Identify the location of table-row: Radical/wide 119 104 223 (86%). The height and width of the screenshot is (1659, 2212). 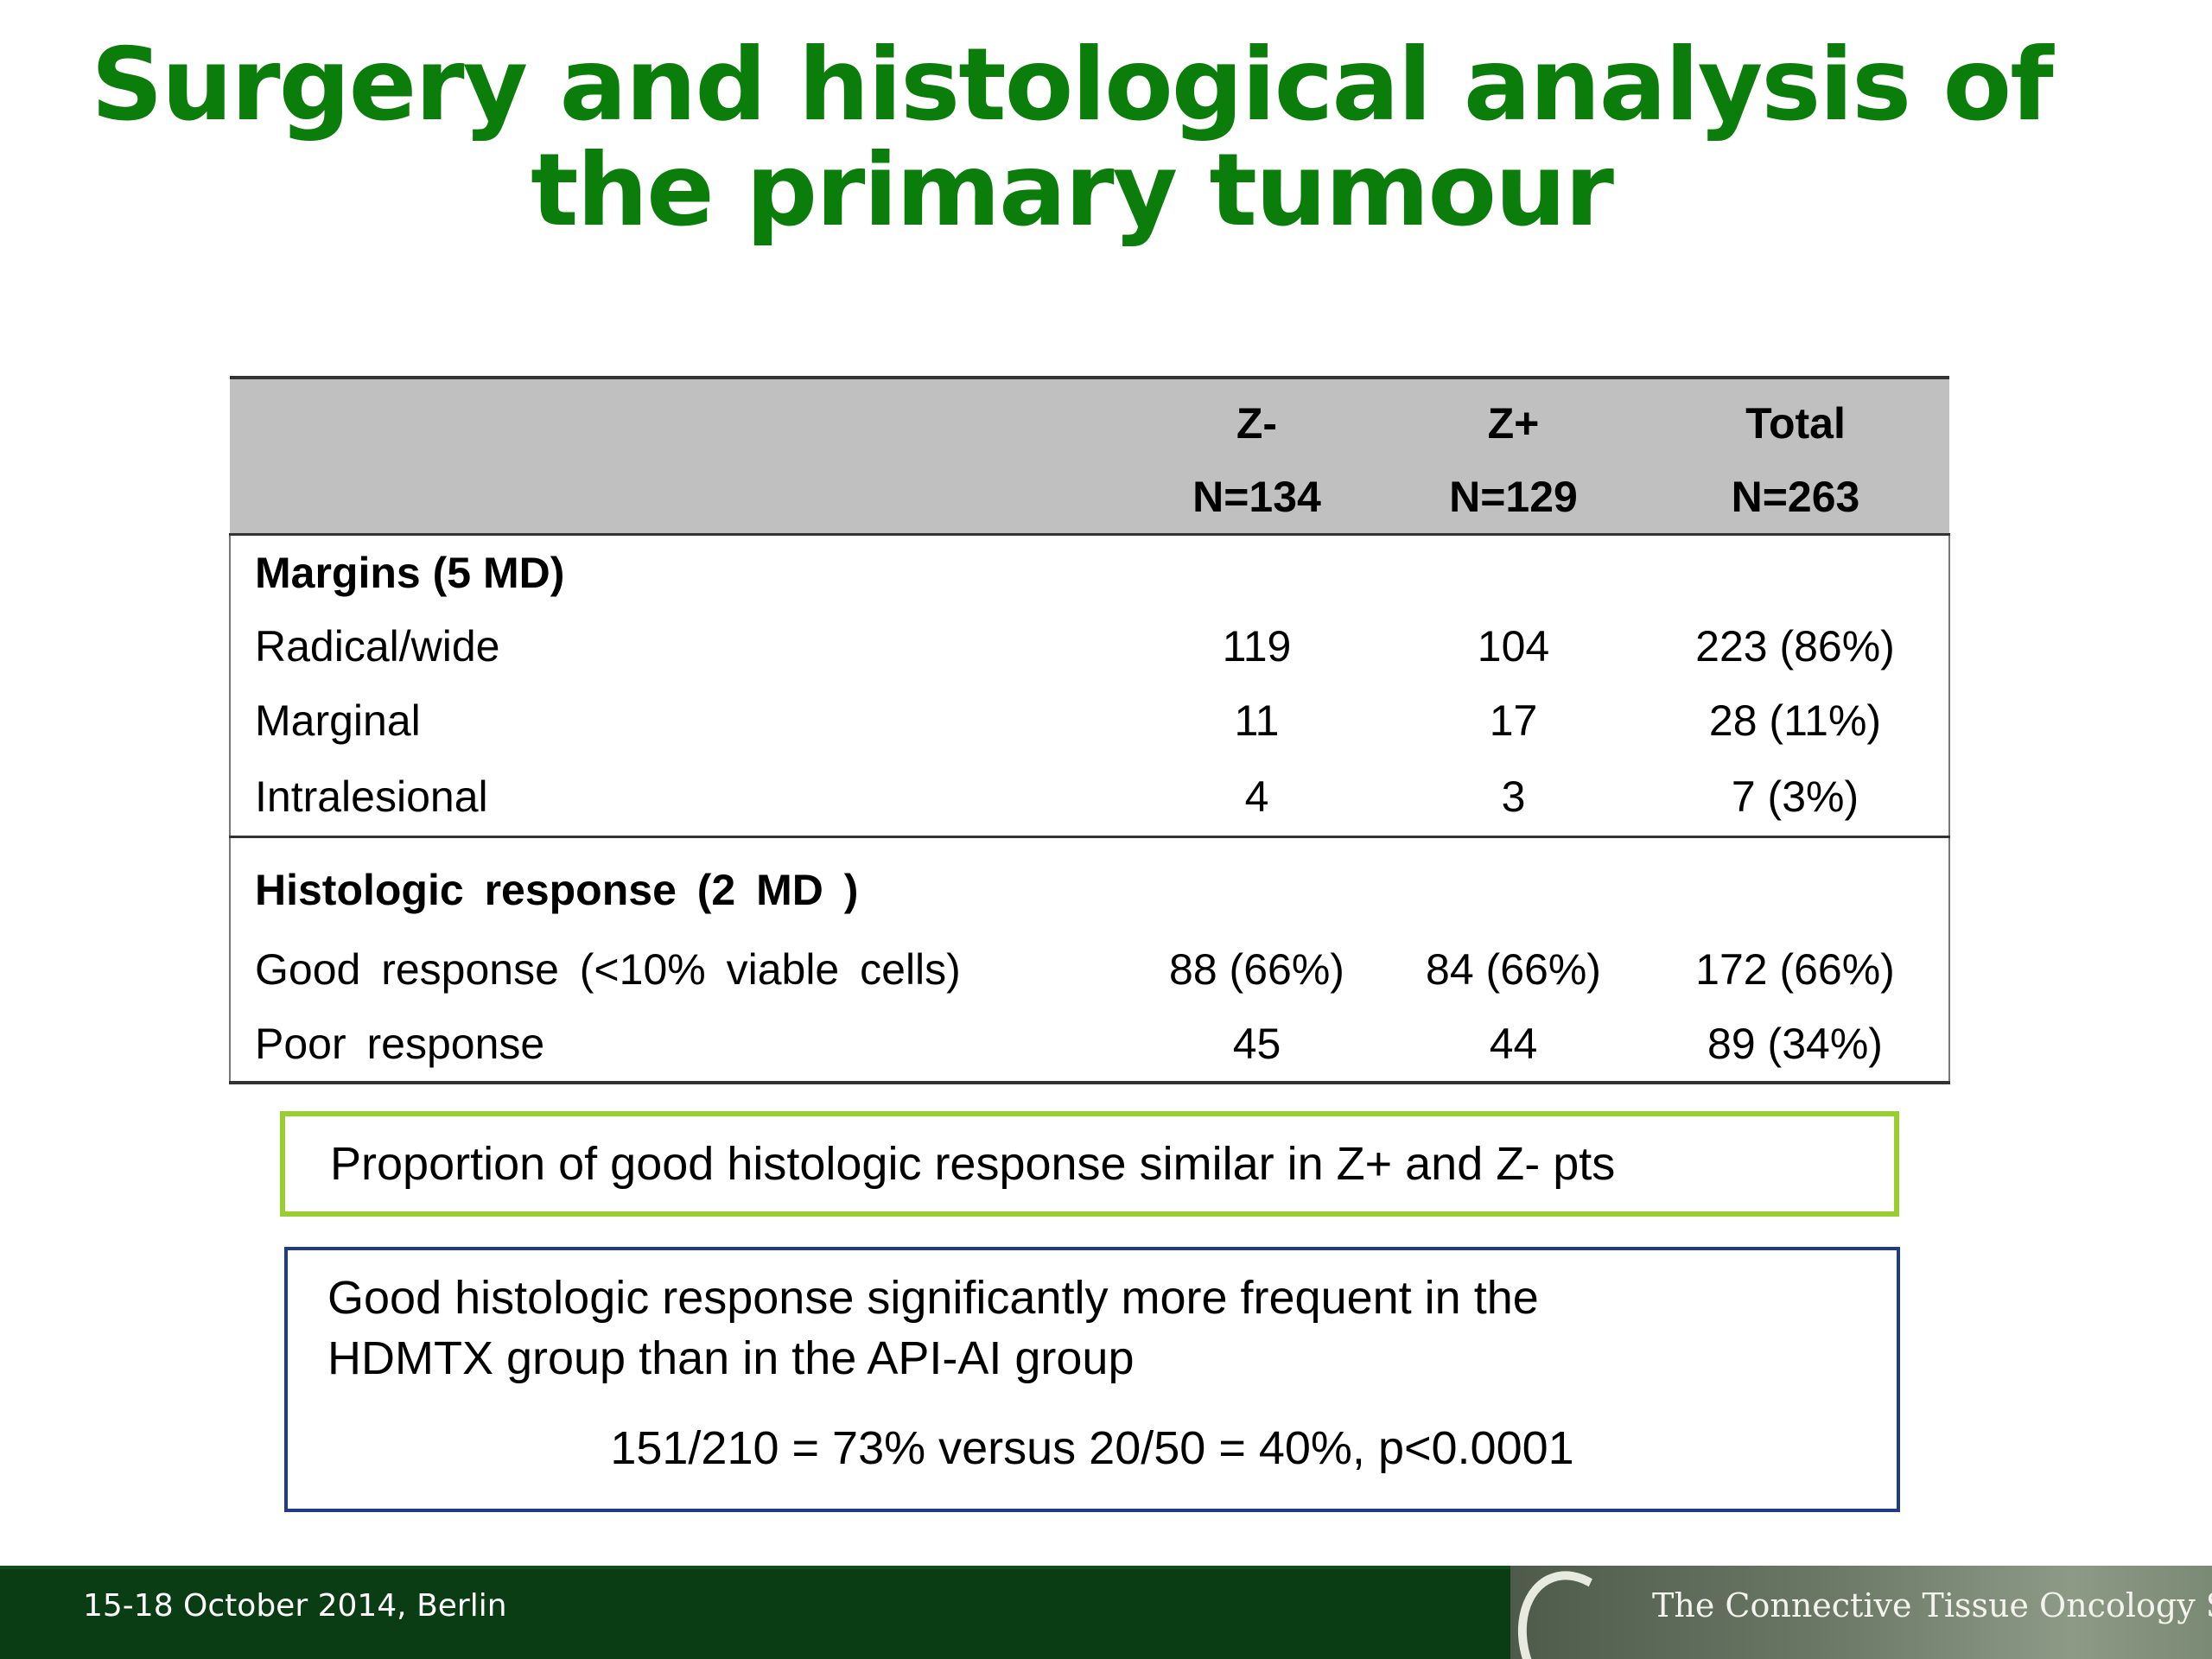
(1089, 647).